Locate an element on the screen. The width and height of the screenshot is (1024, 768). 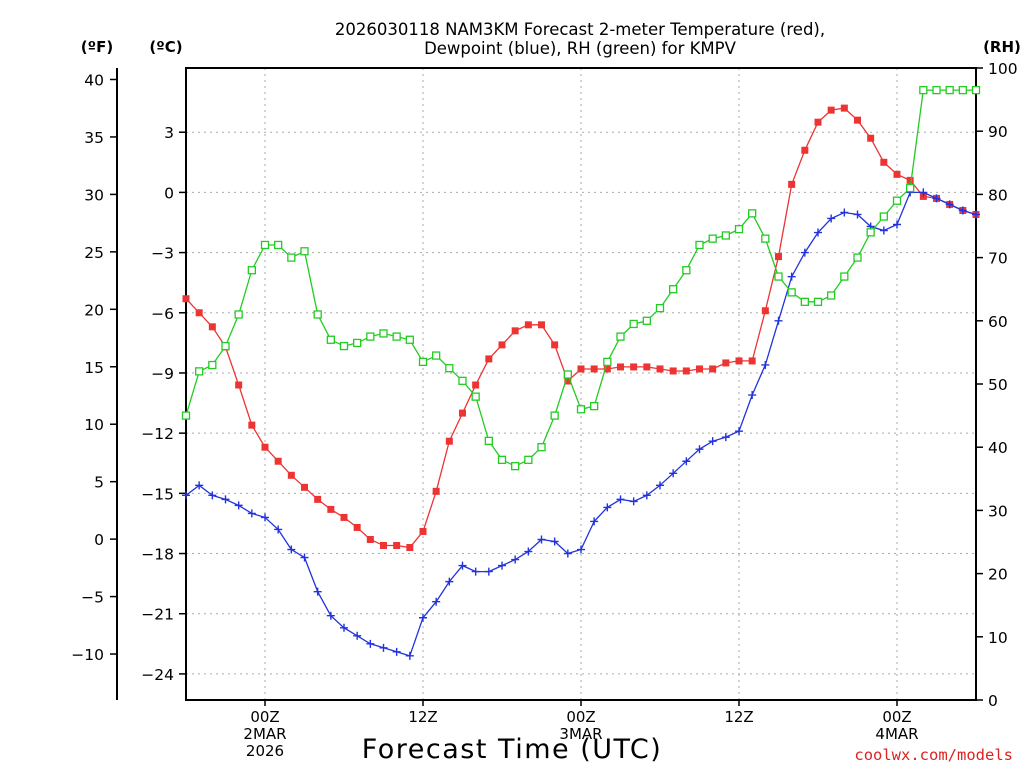
x-axis-title: Forecast Time (UTC) is located at coordinates (512, 749).